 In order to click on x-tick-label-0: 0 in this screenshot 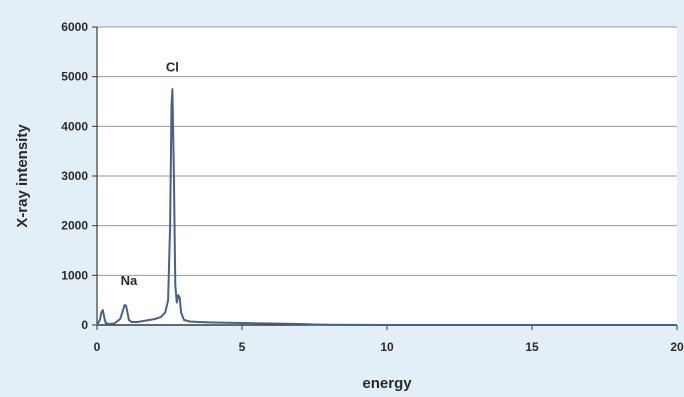, I will do `click(97, 347)`.